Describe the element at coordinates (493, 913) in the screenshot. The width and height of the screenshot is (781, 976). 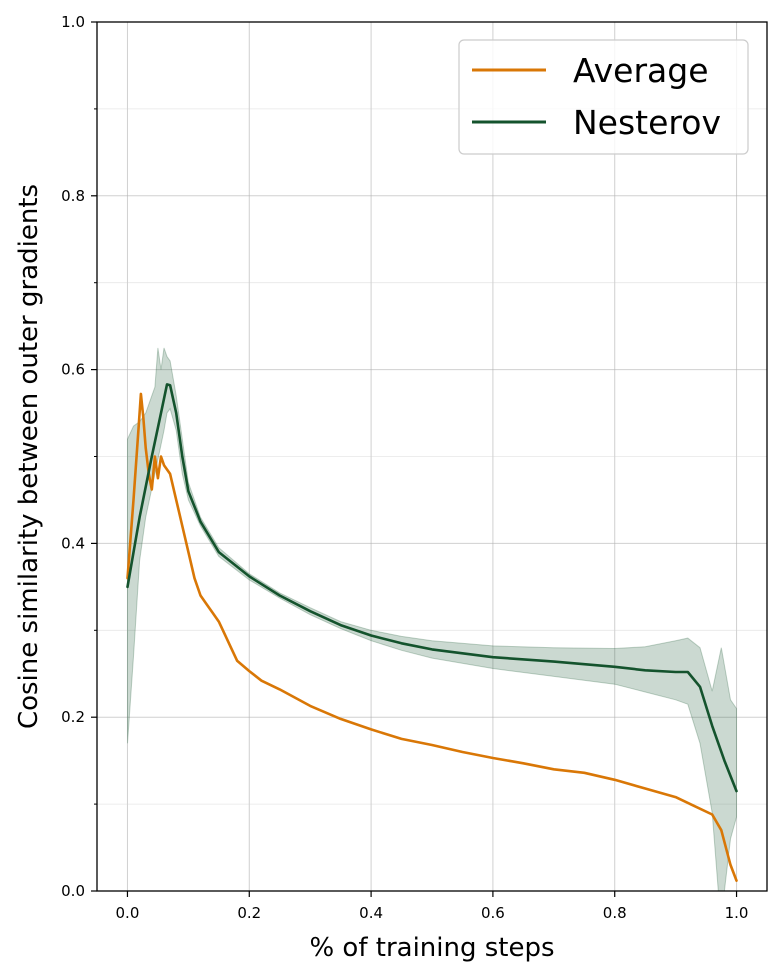
I see `x-tick-label: 0.6` at that location.